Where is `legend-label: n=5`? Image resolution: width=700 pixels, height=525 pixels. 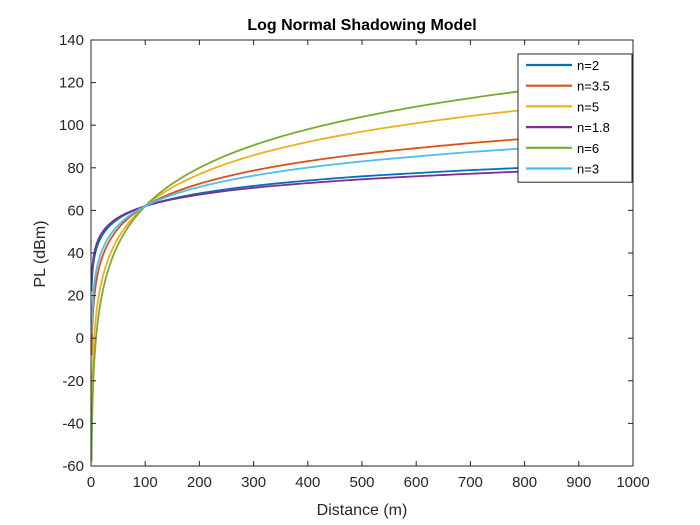
legend-label: n=5 is located at coordinates (588, 106).